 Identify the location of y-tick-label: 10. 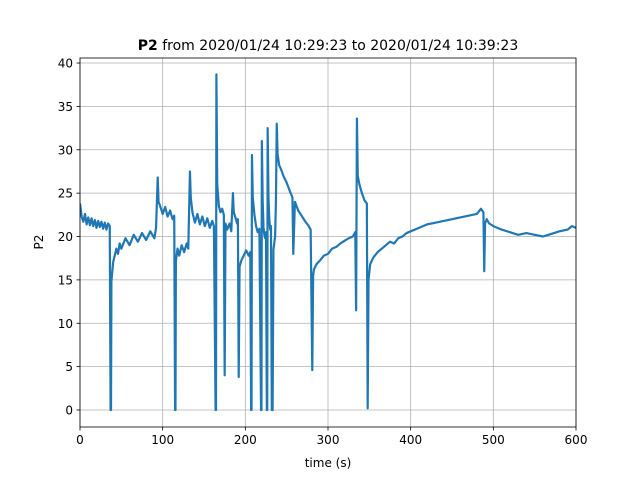
(65, 324).